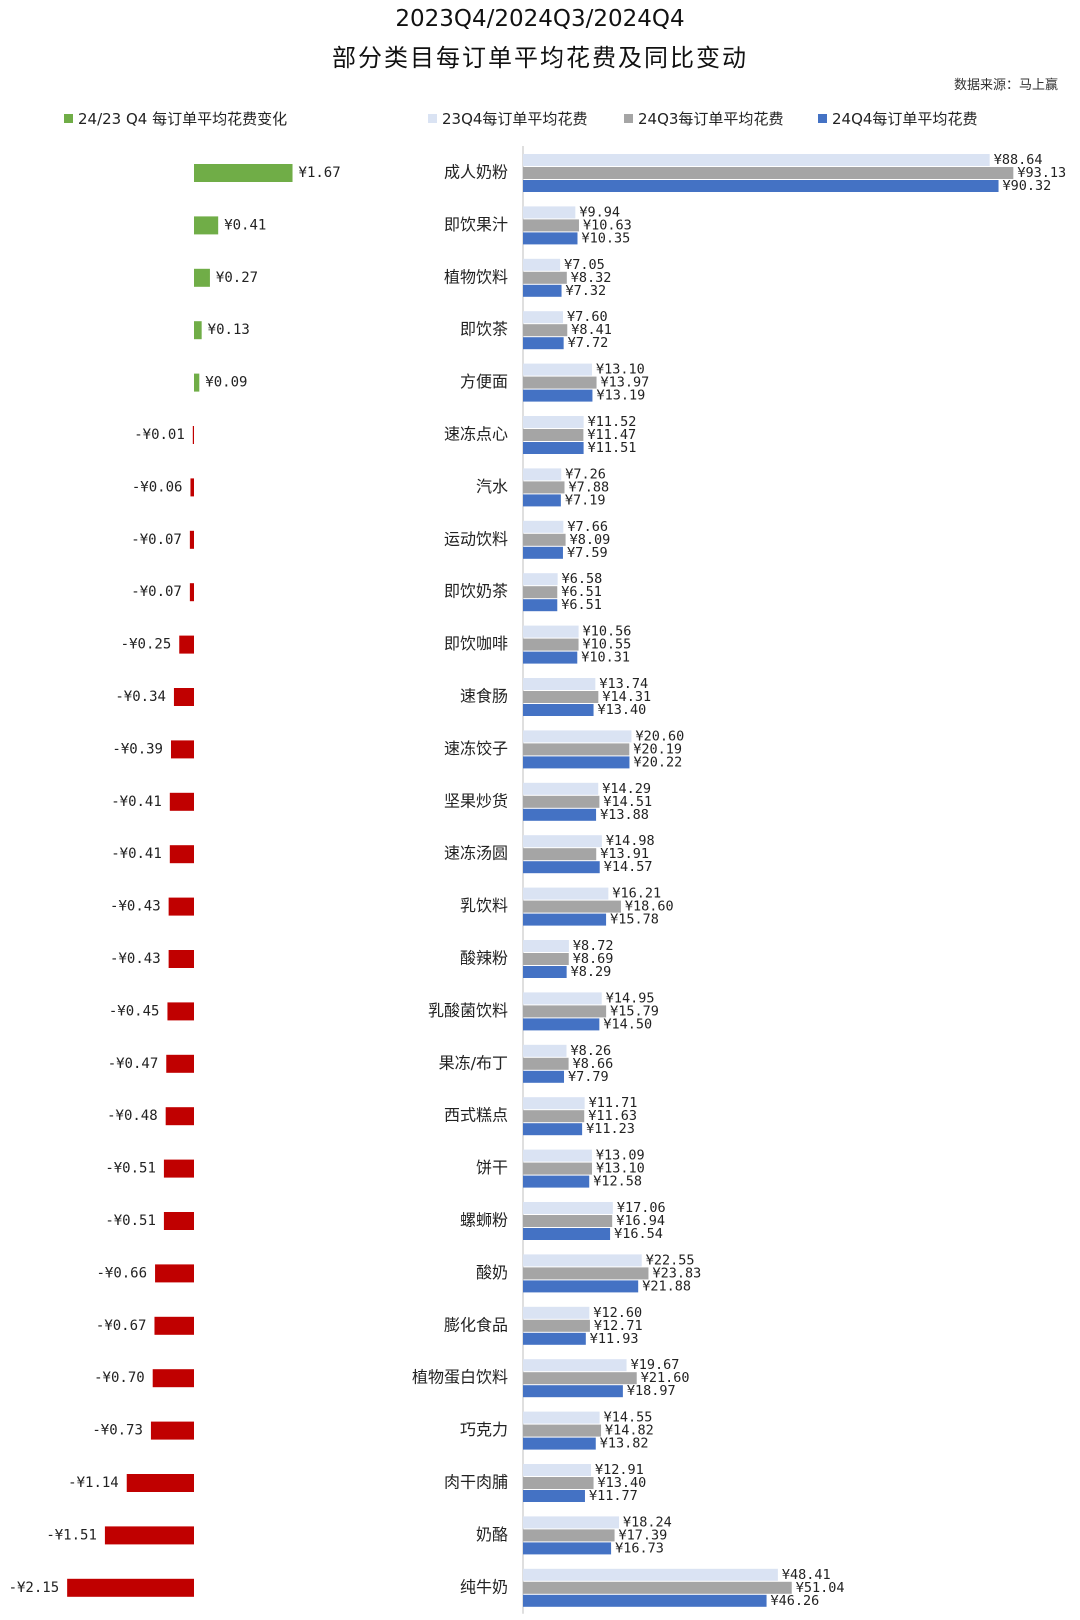 This screenshot has width=1080, height=1620. What do you see at coordinates (610, 1129) in the screenshot?
I see `spend-value-label: ¥11.23` at bounding box center [610, 1129].